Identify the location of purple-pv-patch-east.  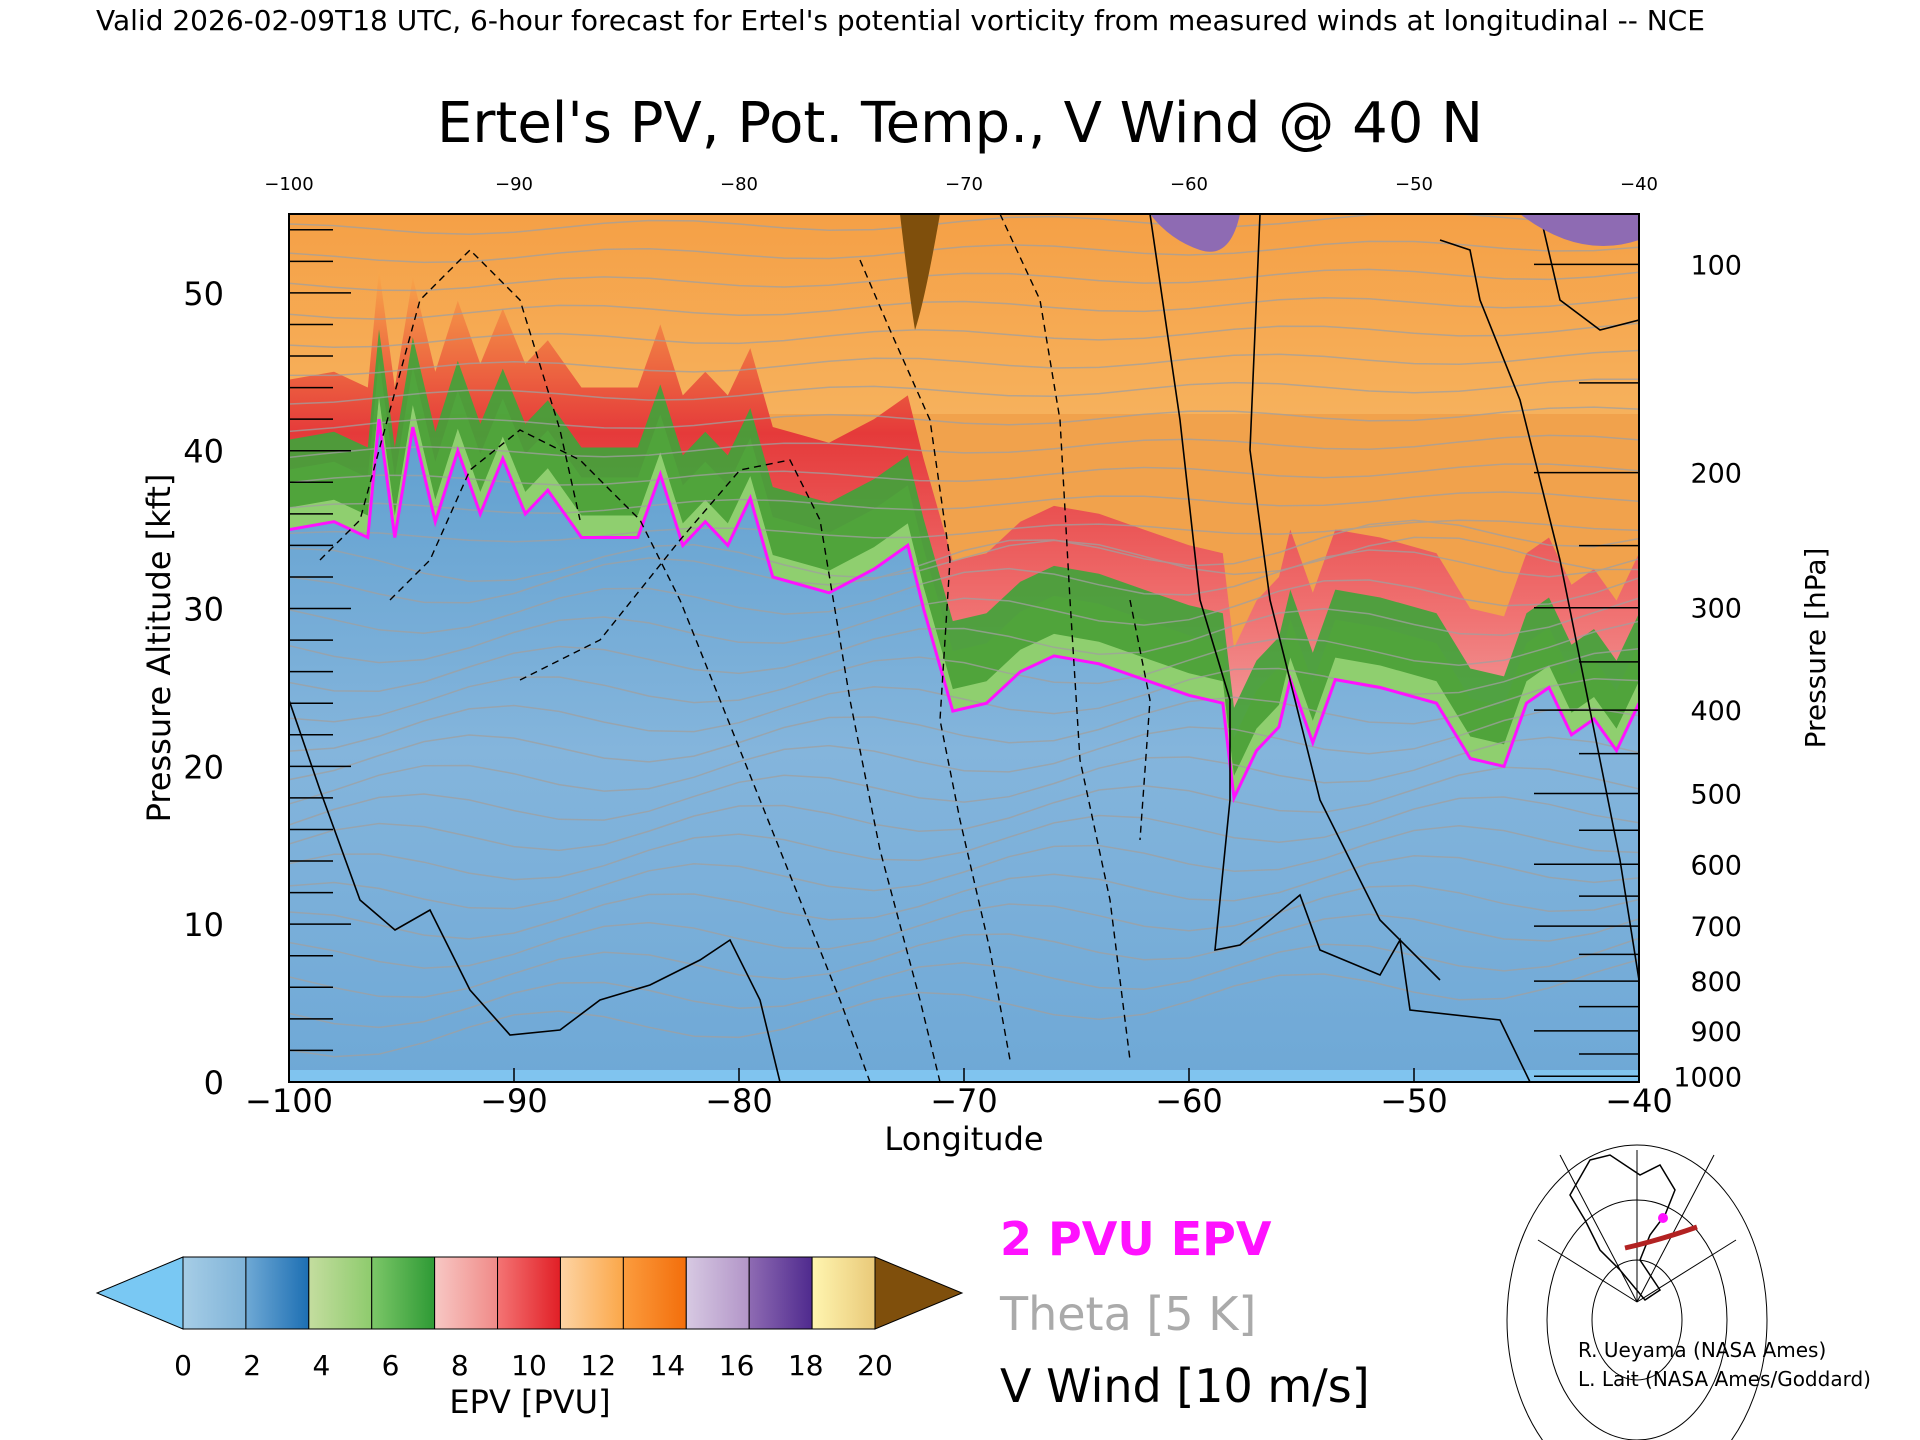
(1579, 230).